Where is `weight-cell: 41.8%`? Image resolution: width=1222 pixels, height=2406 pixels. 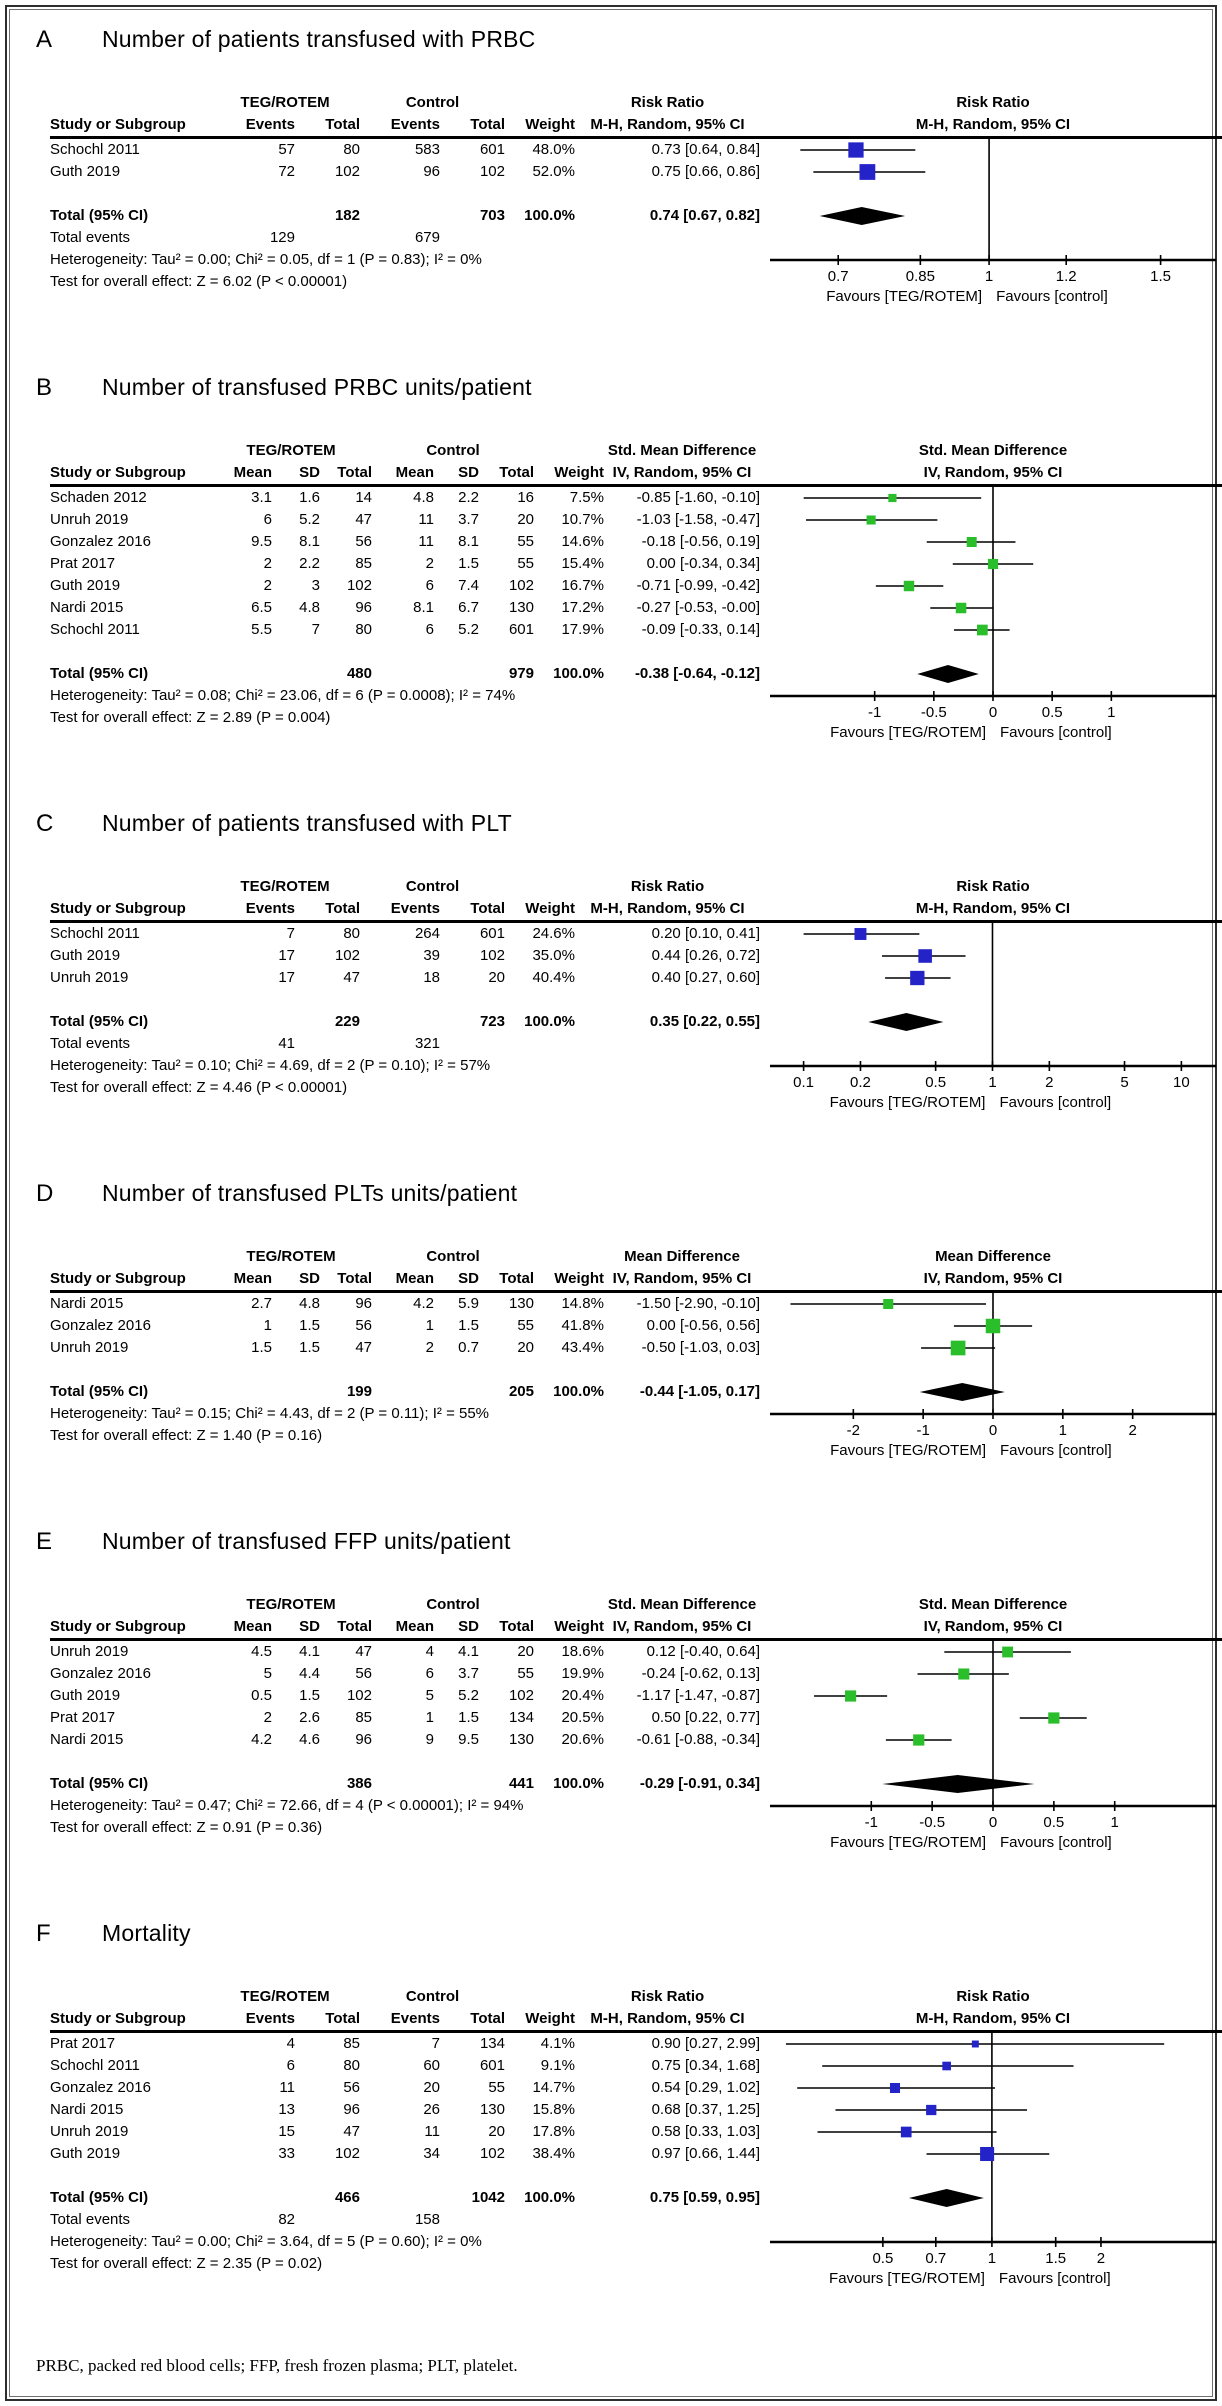
weight-cell: 41.8% is located at coordinates (582, 1325).